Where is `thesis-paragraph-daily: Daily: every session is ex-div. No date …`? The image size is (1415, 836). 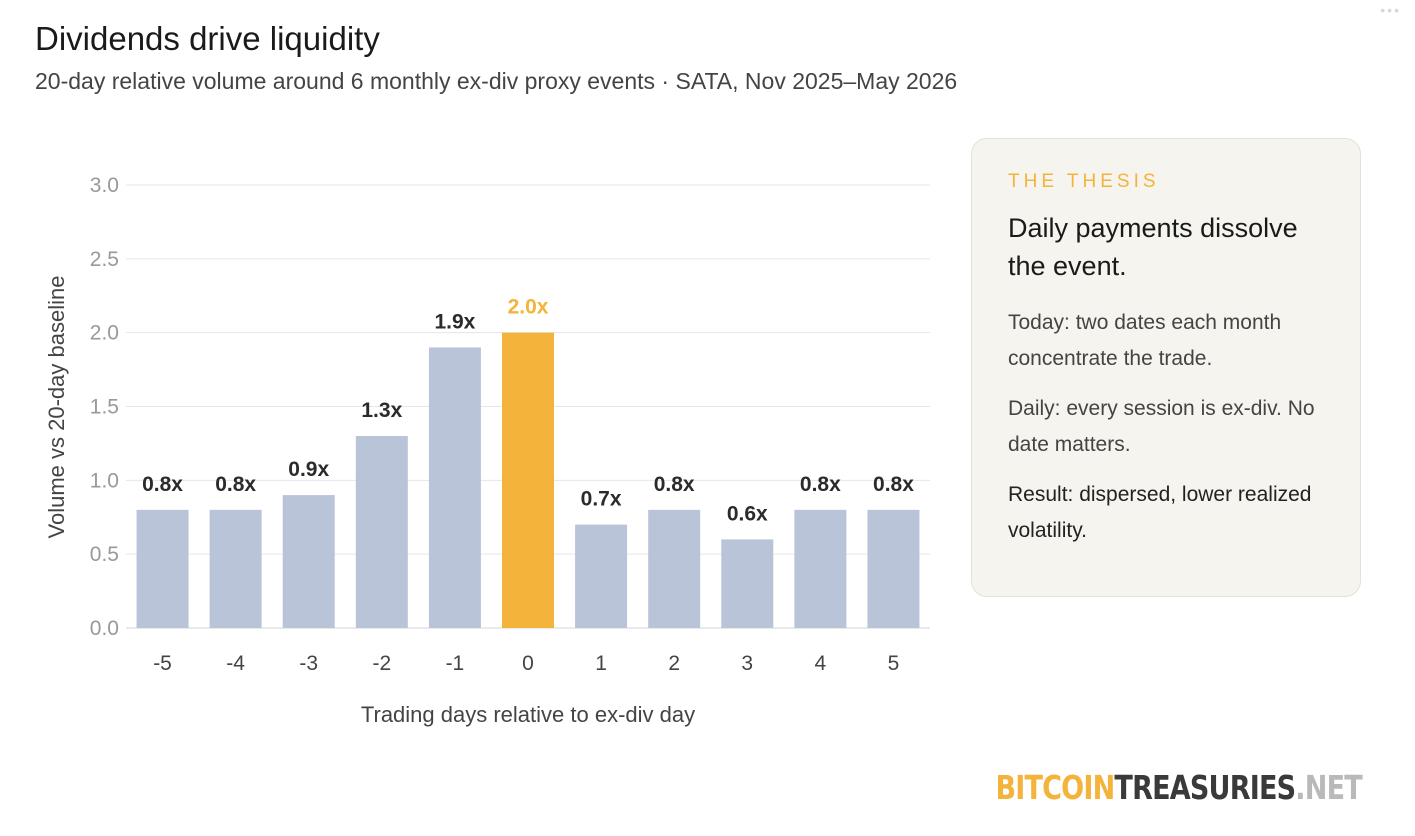 thesis-paragraph-daily: Daily: every session is ex-div. No date … is located at coordinates (1161, 426).